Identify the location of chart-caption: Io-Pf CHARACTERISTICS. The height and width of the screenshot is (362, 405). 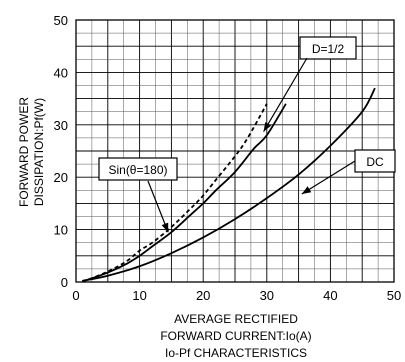
(236, 353).